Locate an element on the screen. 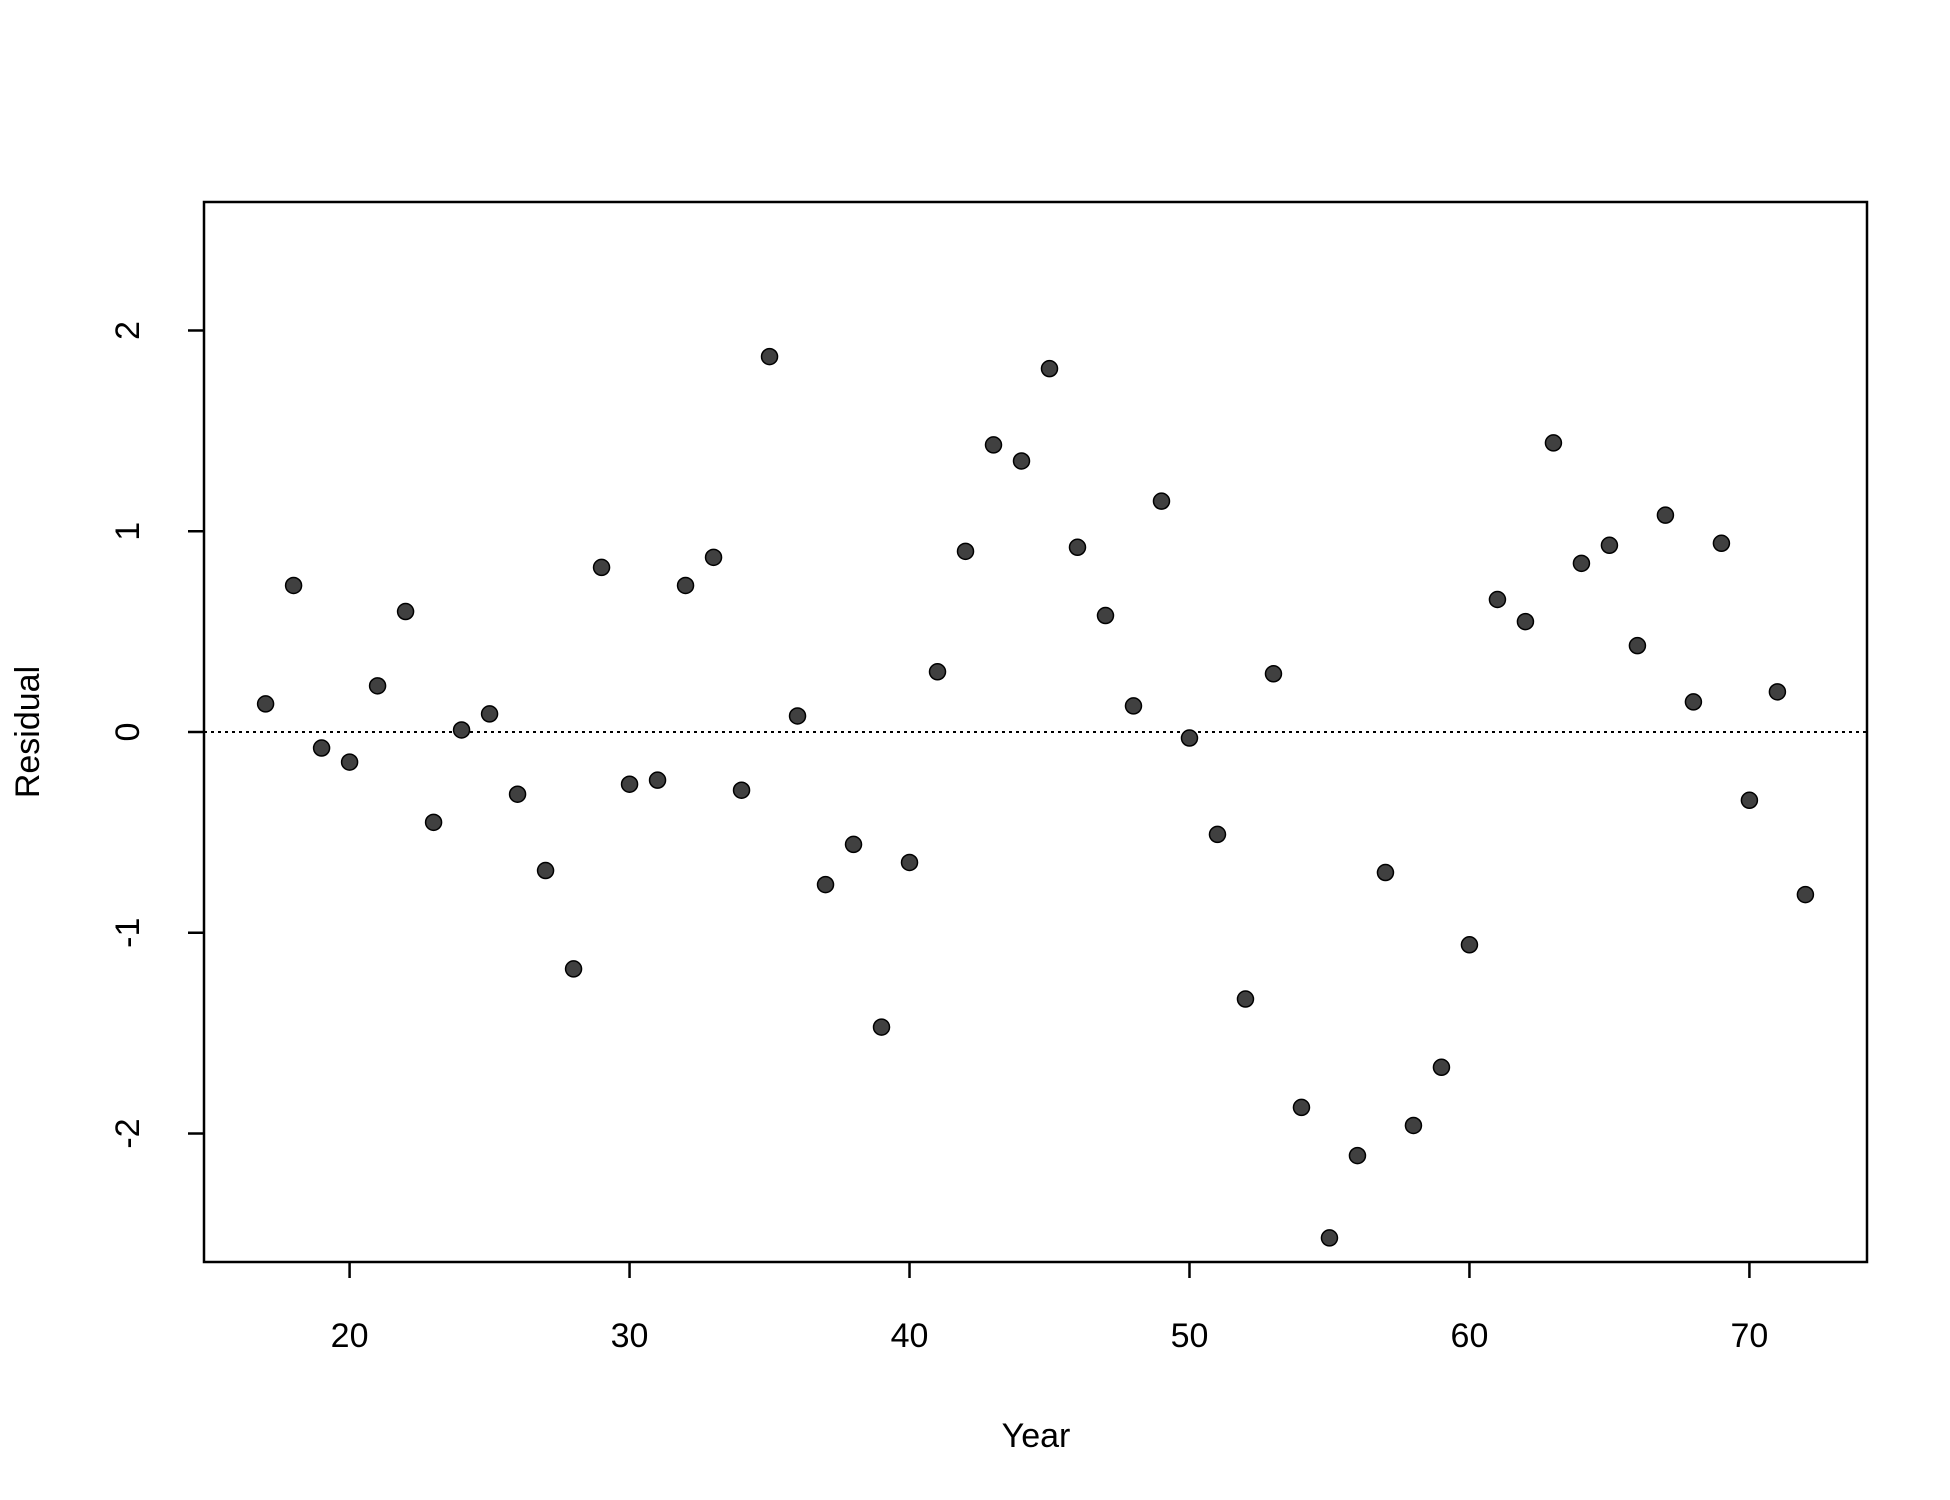 This screenshot has width=1950, height=1500. x-tick-label: 50 is located at coordinates (1190, 1336).